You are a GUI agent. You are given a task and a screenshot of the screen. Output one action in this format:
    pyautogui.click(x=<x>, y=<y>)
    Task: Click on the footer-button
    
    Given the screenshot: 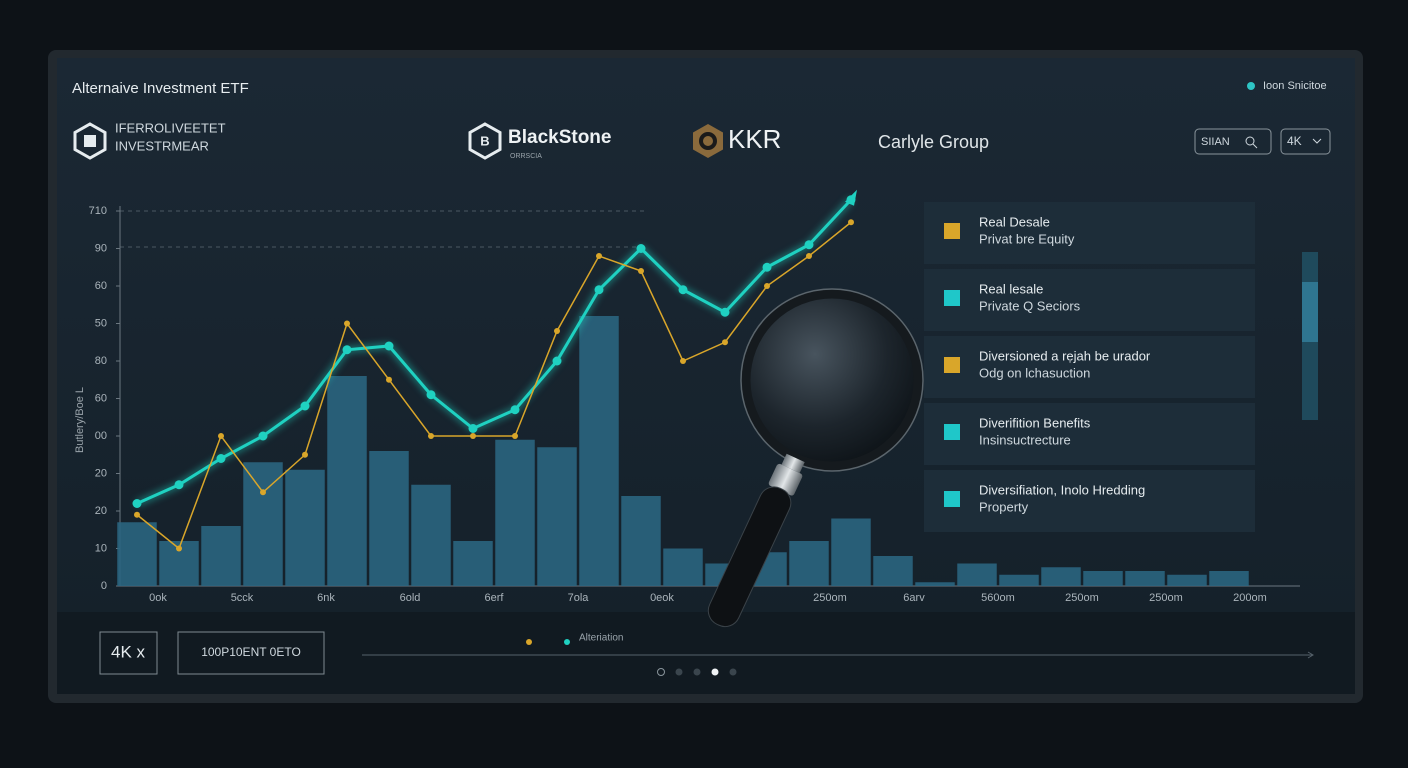 What is the action you would take?
    pyautogui.click(x=251, y=653)
    